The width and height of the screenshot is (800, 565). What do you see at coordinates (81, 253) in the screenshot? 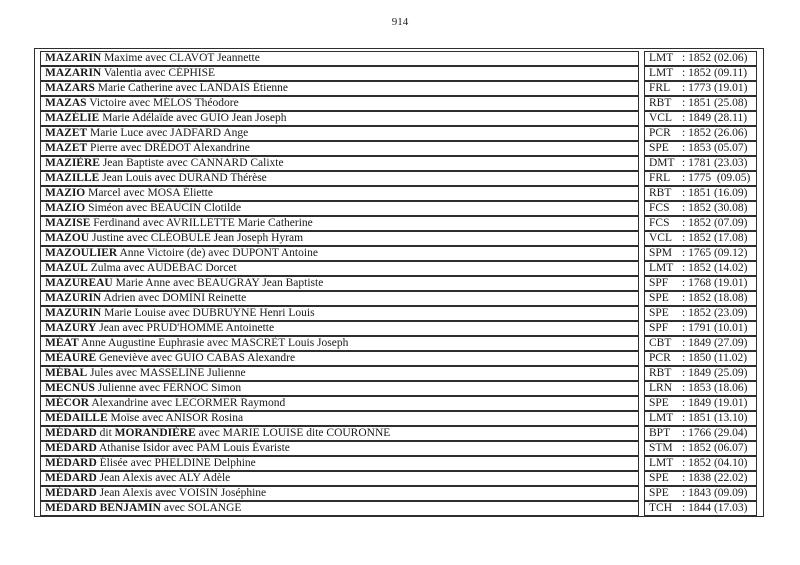
I see `surname: MAZOULIER` at bounding box center [81, 253].